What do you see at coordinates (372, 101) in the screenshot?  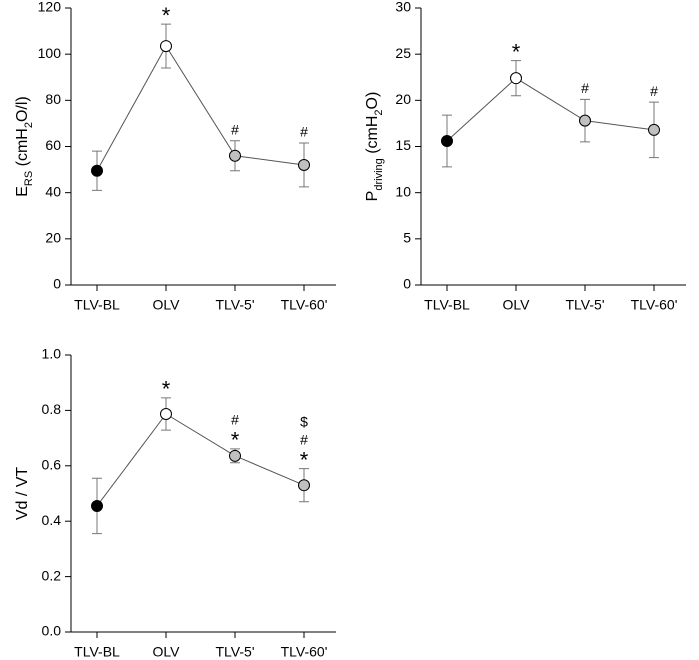 I see `y-label-part: O)` at bounding box center [372, 101].